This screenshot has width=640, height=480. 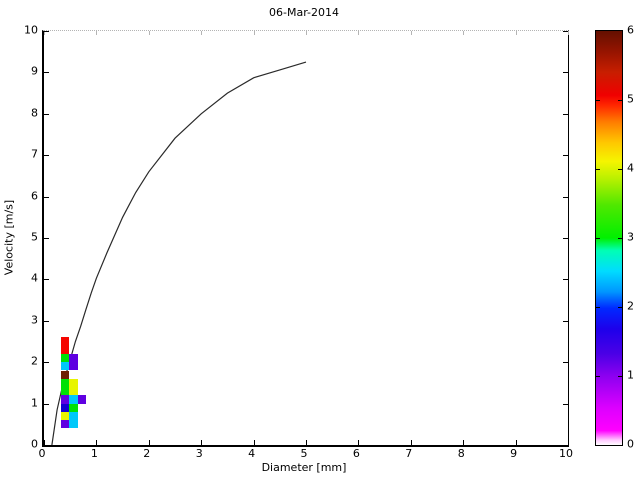 I want to click on y-tick-label: 1, so click(x=34, y=403).